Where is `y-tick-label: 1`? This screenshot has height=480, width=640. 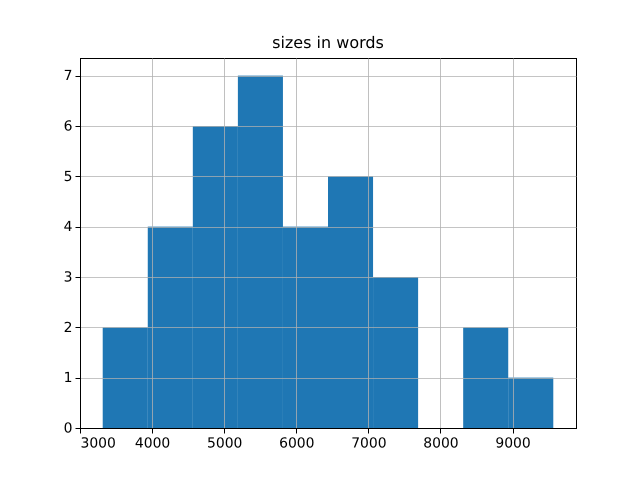
y-tick-label: 1 is located at coordinates (68, 378).